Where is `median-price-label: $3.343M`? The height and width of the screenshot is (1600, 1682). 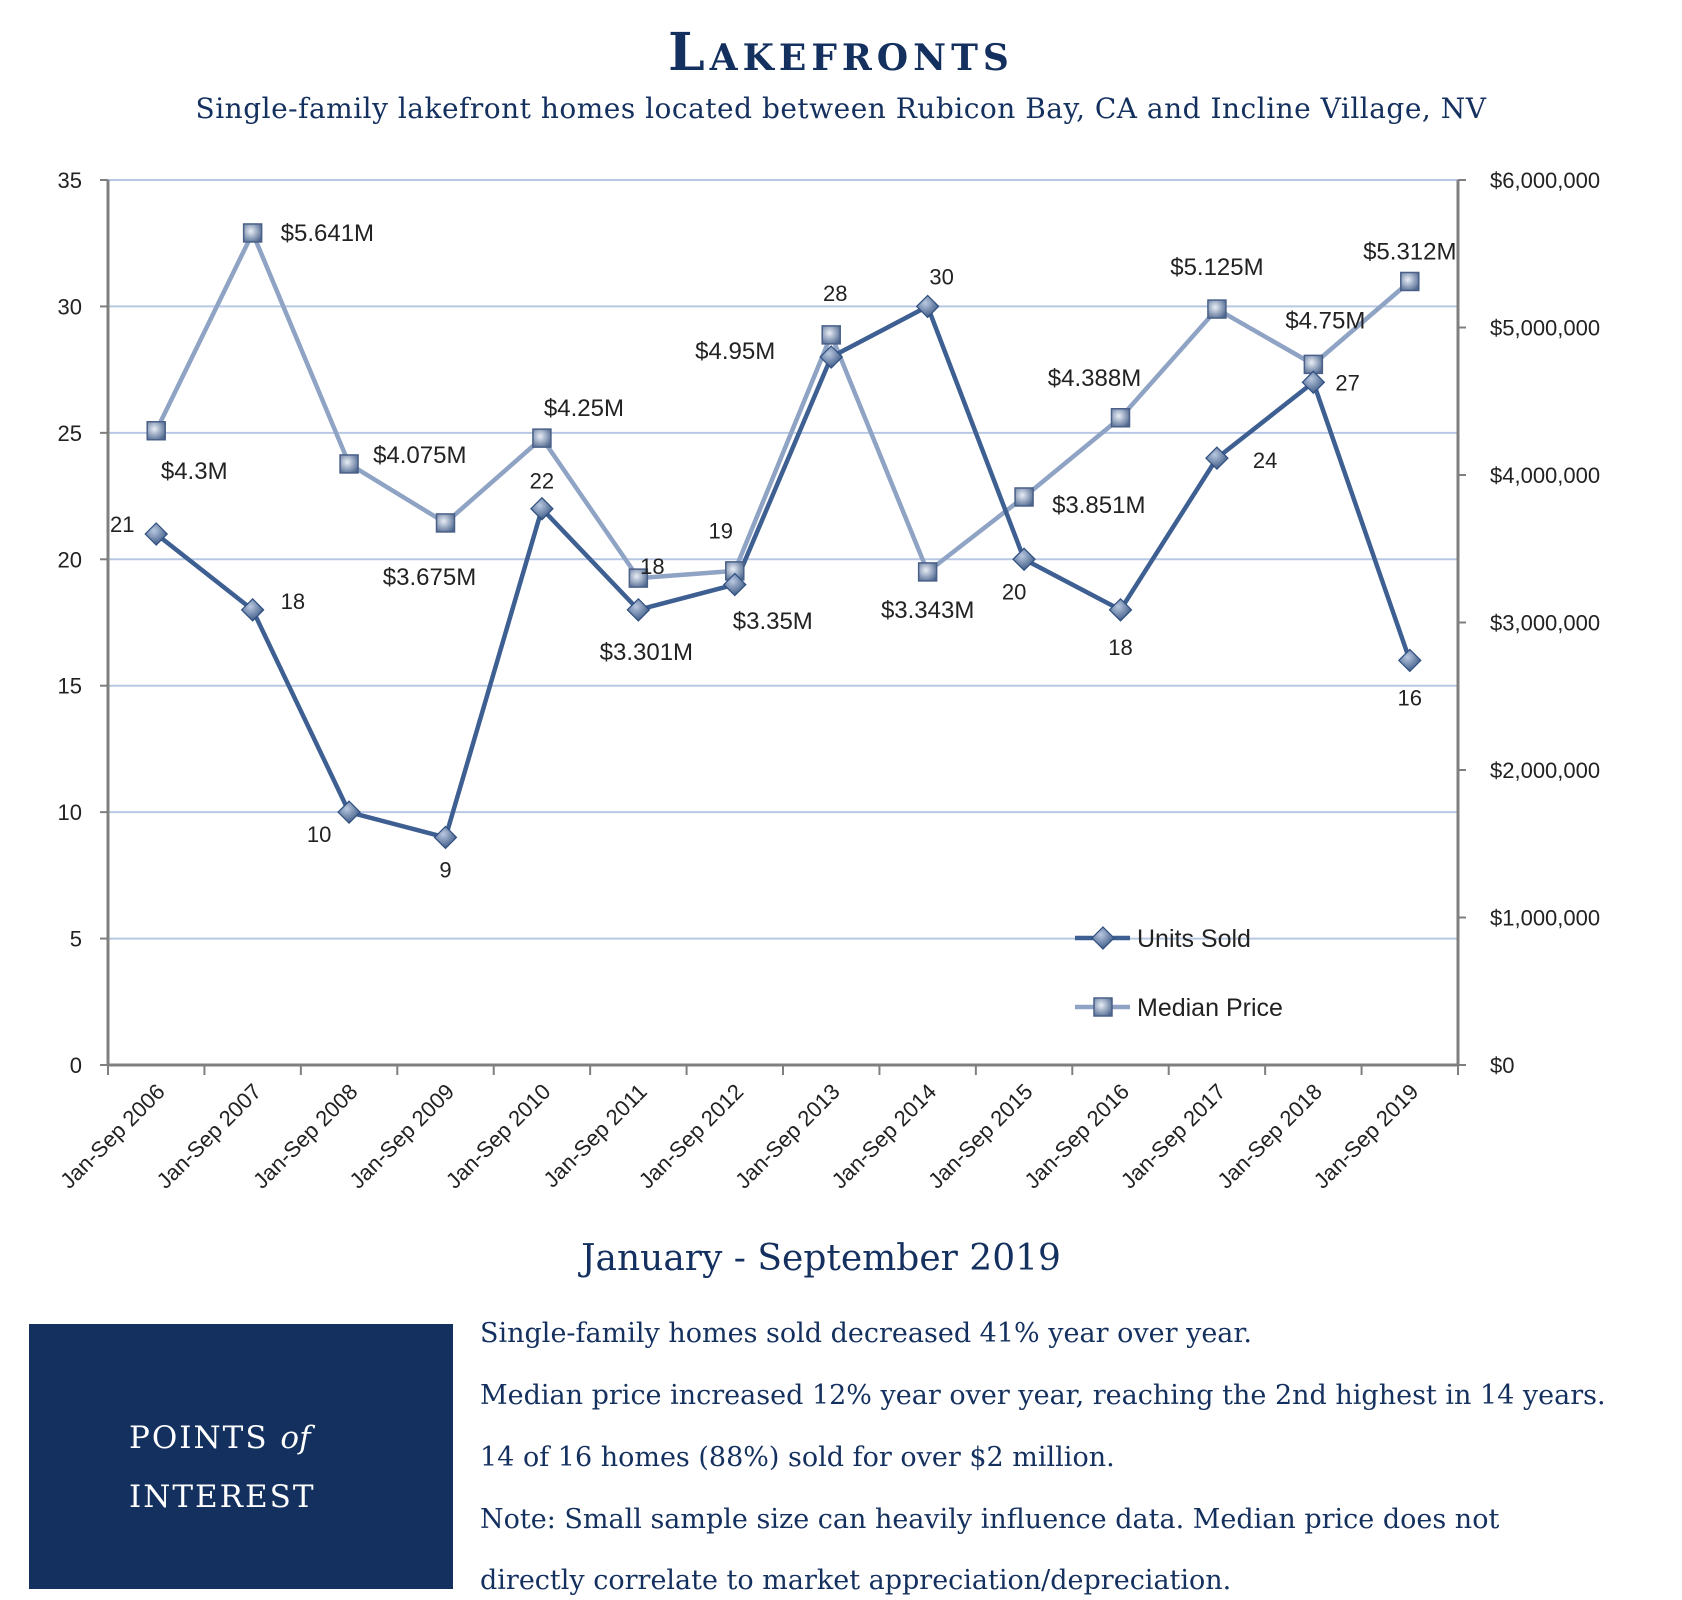
median-price-label: $3.343M is located at coordinates (927, 610).